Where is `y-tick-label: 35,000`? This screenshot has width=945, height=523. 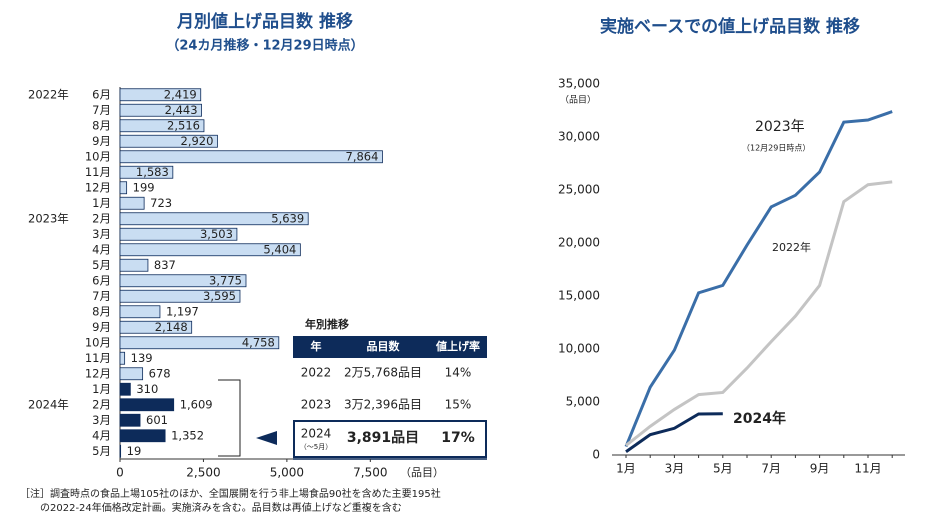 y-tick-label: 35,000 is located at coordinates (579, 84).